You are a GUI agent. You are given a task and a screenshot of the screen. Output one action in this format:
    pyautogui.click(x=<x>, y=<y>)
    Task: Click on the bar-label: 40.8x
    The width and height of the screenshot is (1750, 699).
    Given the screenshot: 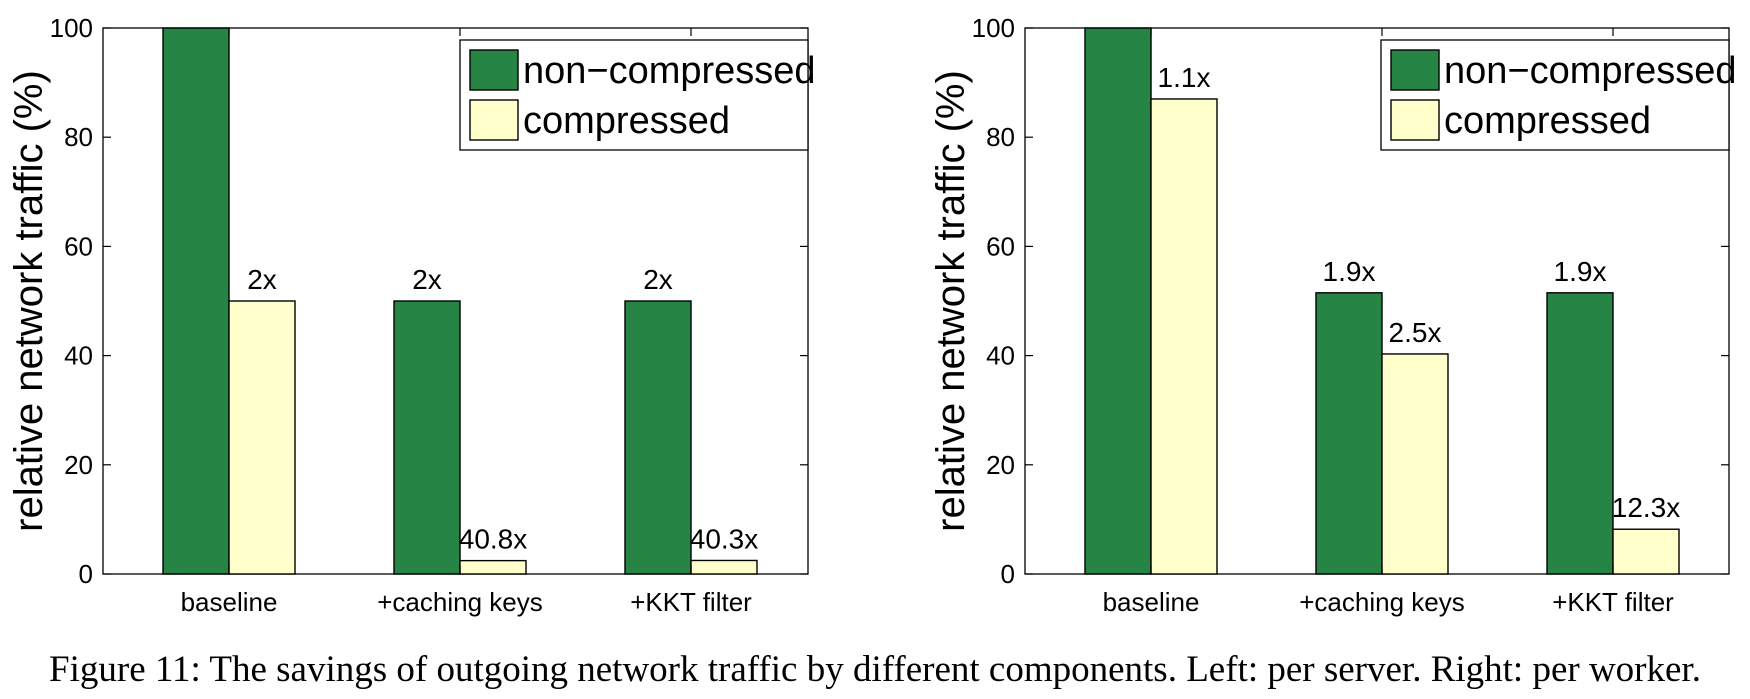 What is the action you would take?
    pyautogui.click(x=493, y=539)
    